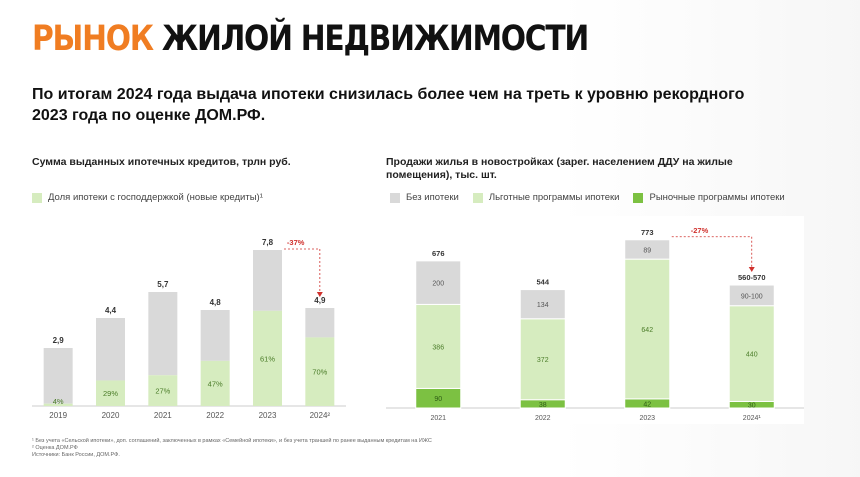 Image resolution: width=860 pixels, height=477 pixels. I want to click on segment-label: 90-100, so click(752, 296).